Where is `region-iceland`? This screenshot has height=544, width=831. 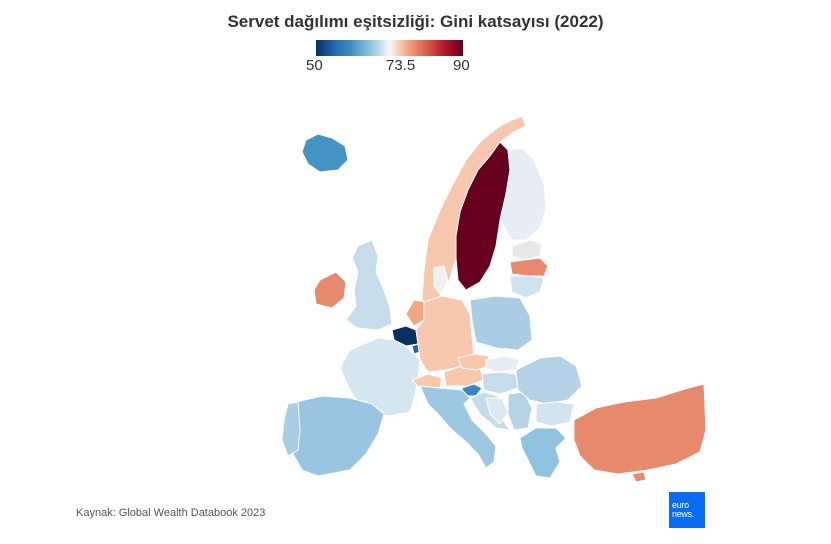
region-iceland is located at coordinates (325, 153).